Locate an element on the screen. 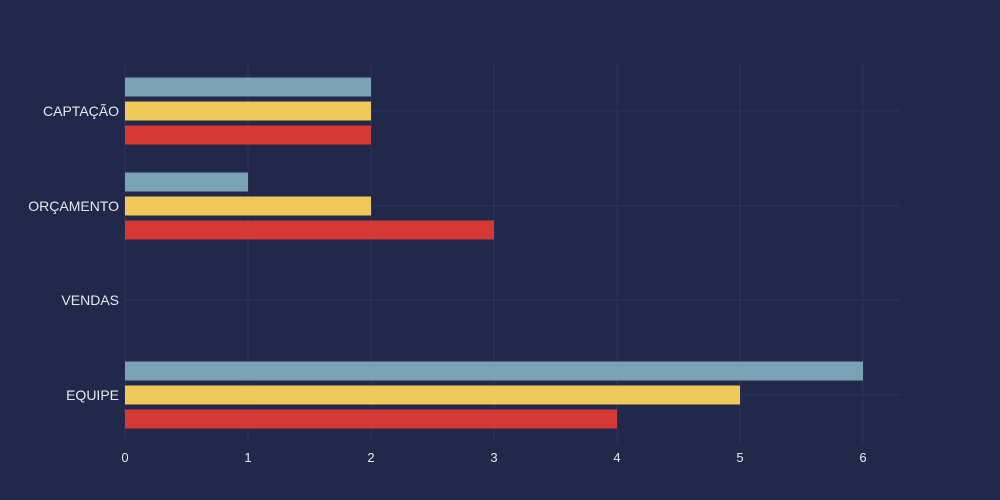 The height and width of the screenshot is (500, 1000). x-tick-label: 0 is located at coordinates (124, 457).